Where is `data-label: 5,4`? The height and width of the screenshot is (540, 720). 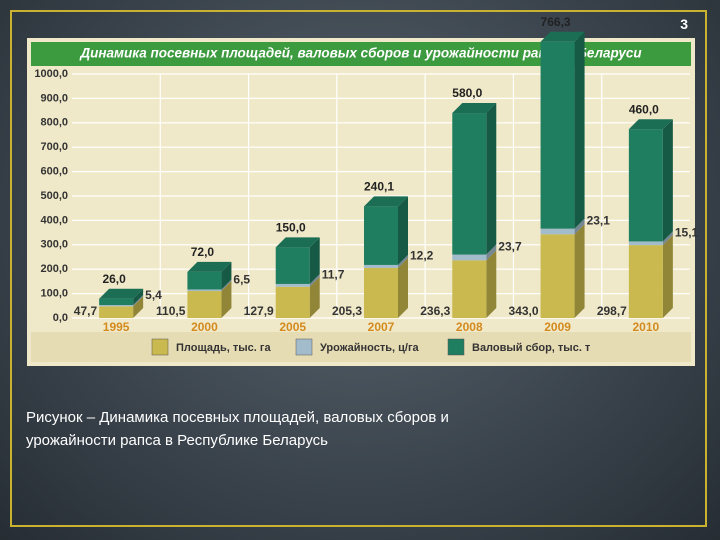 data-label: 5,4 is located at coordinates (153, 295).